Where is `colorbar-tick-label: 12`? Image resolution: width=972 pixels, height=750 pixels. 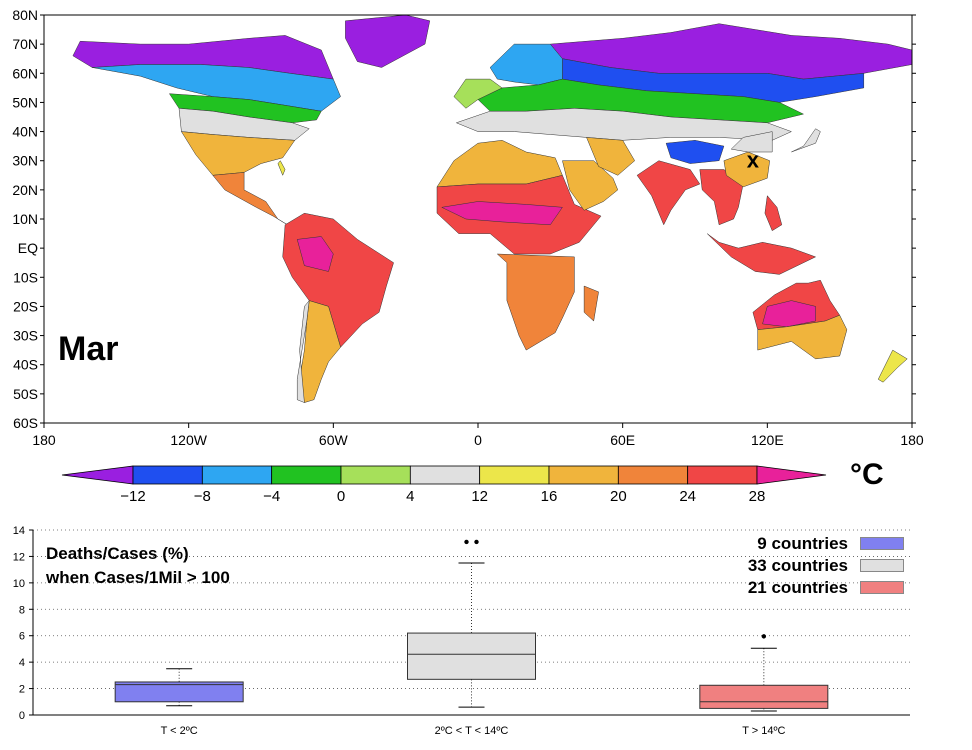
colorbar-tick-label: 12 is located at coordinates (479, 496).